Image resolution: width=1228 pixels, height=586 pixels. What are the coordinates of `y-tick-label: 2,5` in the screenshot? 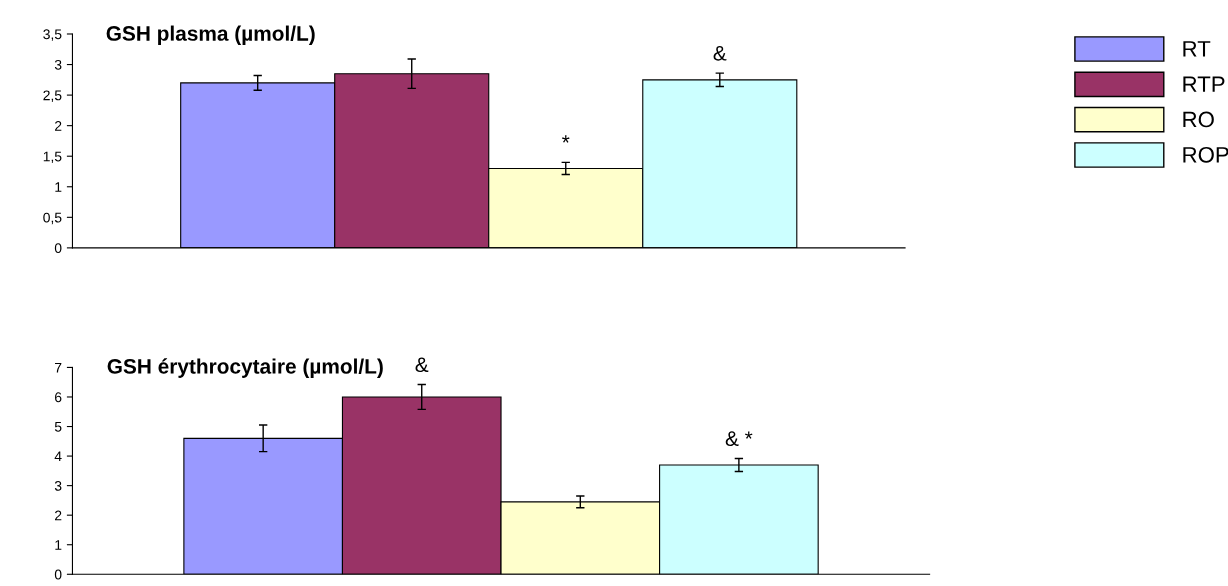 It's located at (52, 96).